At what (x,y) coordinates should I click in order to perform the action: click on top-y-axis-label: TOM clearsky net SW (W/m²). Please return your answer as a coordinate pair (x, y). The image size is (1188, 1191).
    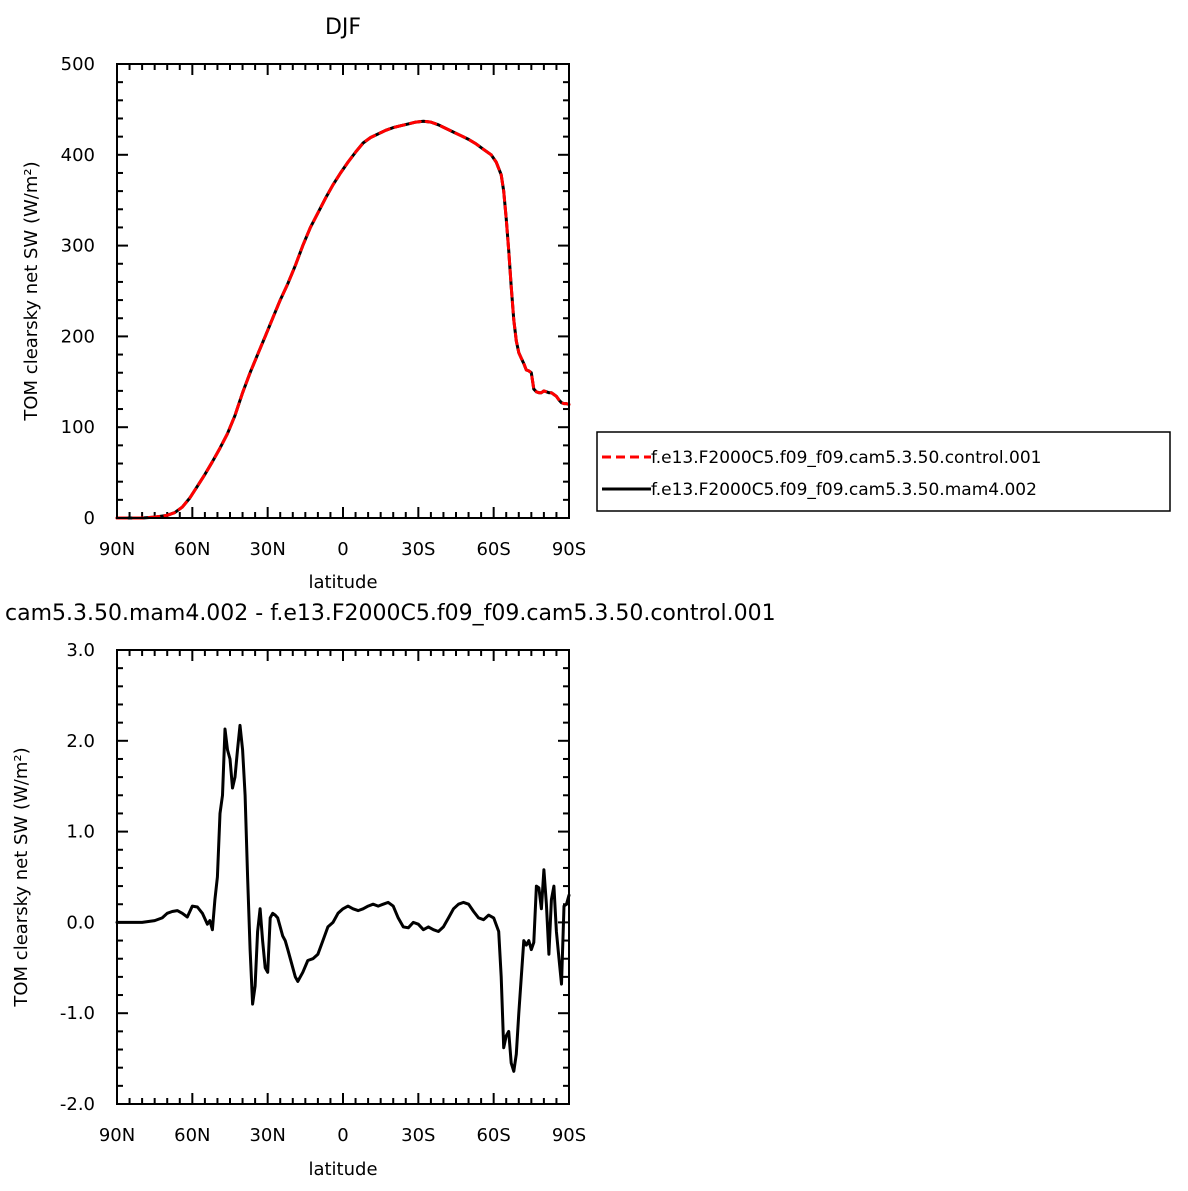
    Looking at the image, I should click on (31, 291).